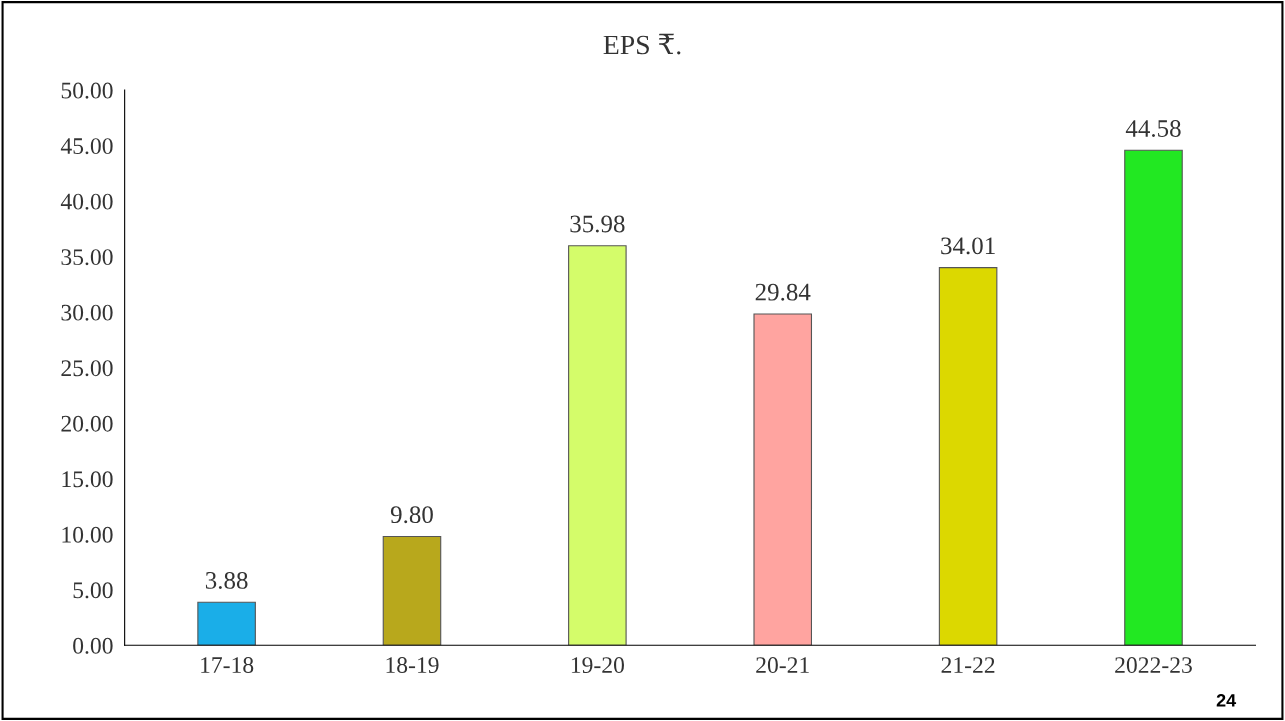 The height and width of the screenshot is (721, 1285). Describe the element at coordinates (597, 224) in the screenshot. I see `data-label: 35.98` at that location.